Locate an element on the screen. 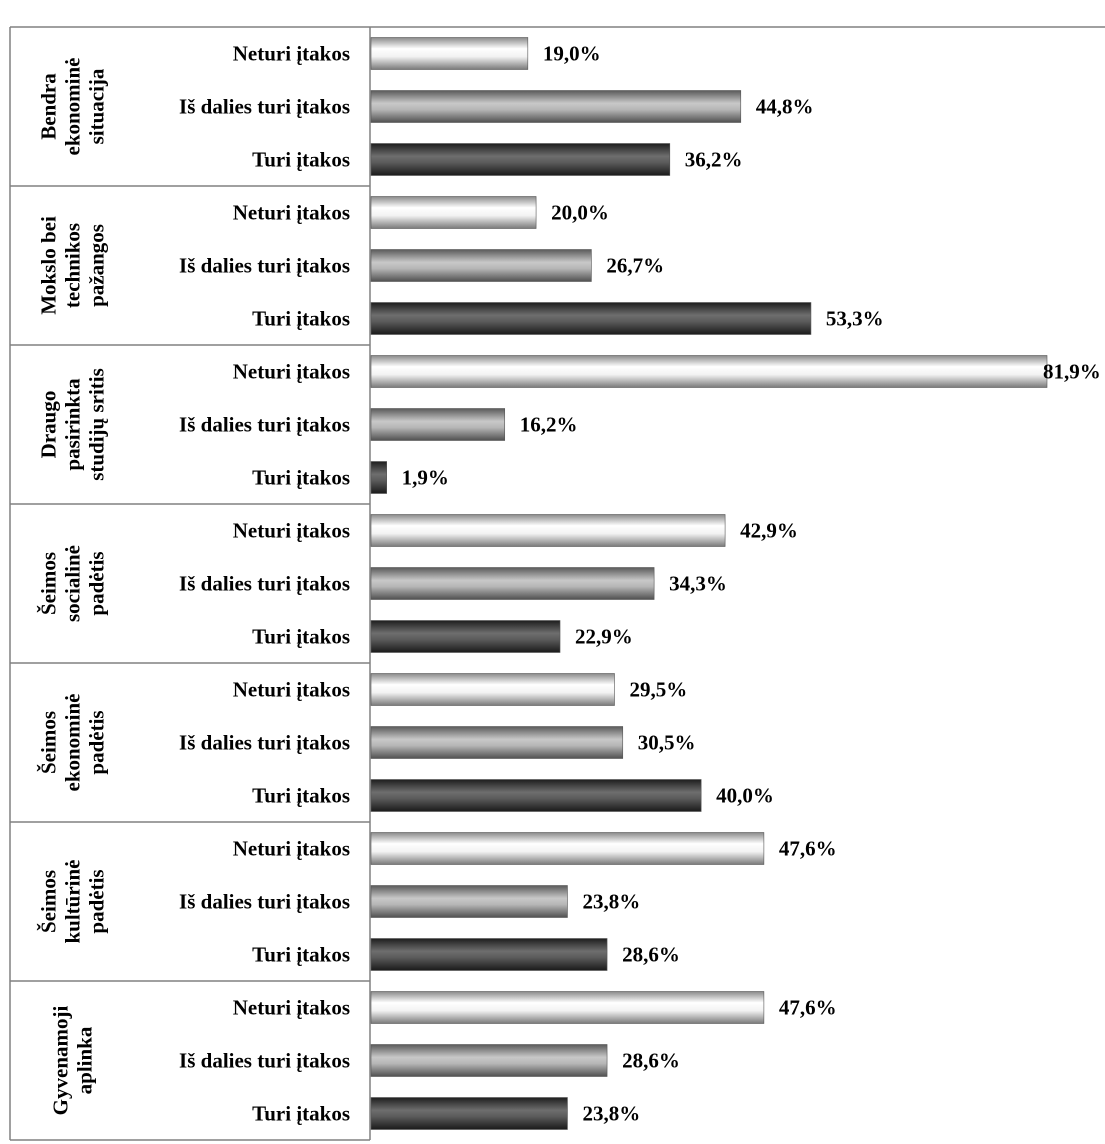 The width and height of the screenshot is (1105, 1144). group-label-line: kultūrinė is located at coordinates (73, 901).